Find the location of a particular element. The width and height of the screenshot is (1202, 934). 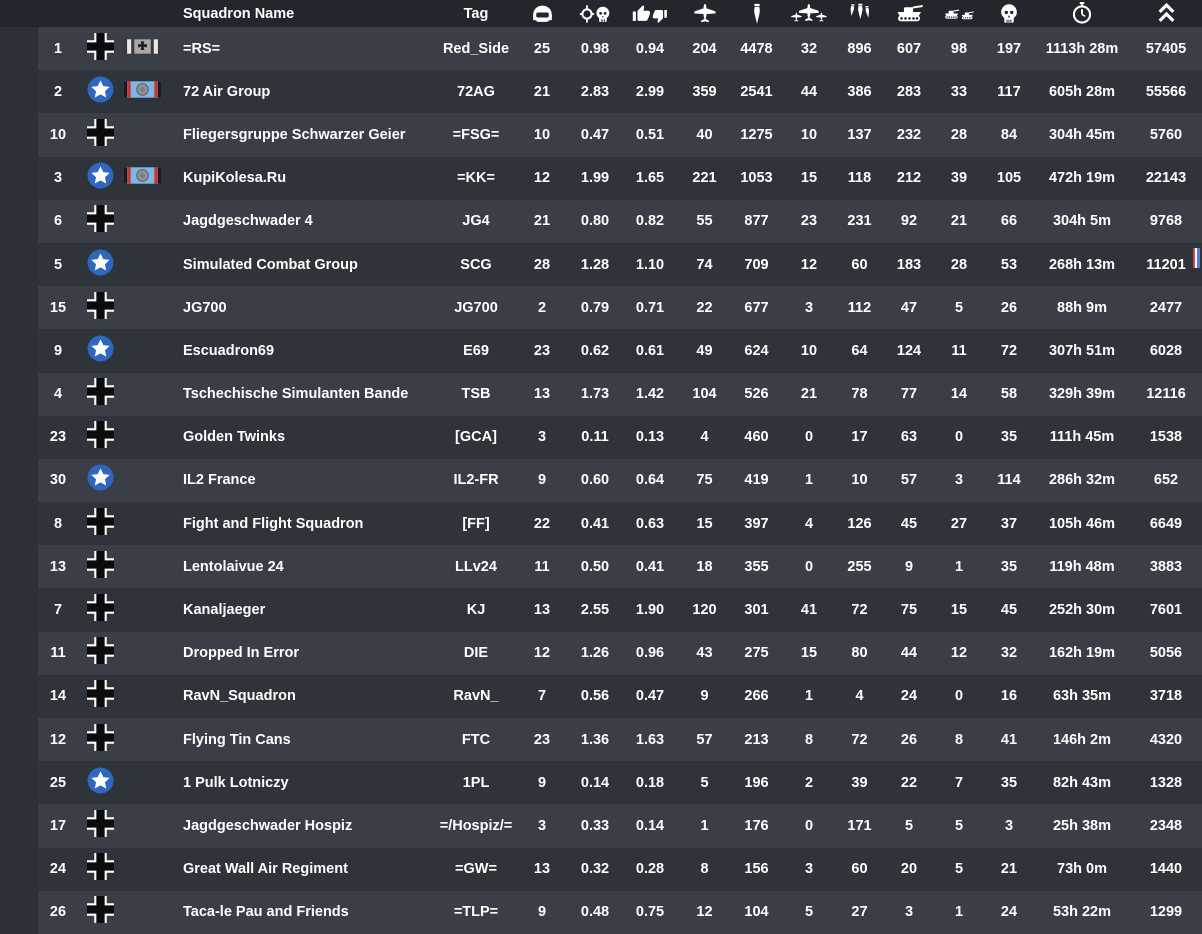

squadron-name: Flying Tin Cans is located at coordinates (237, 739).